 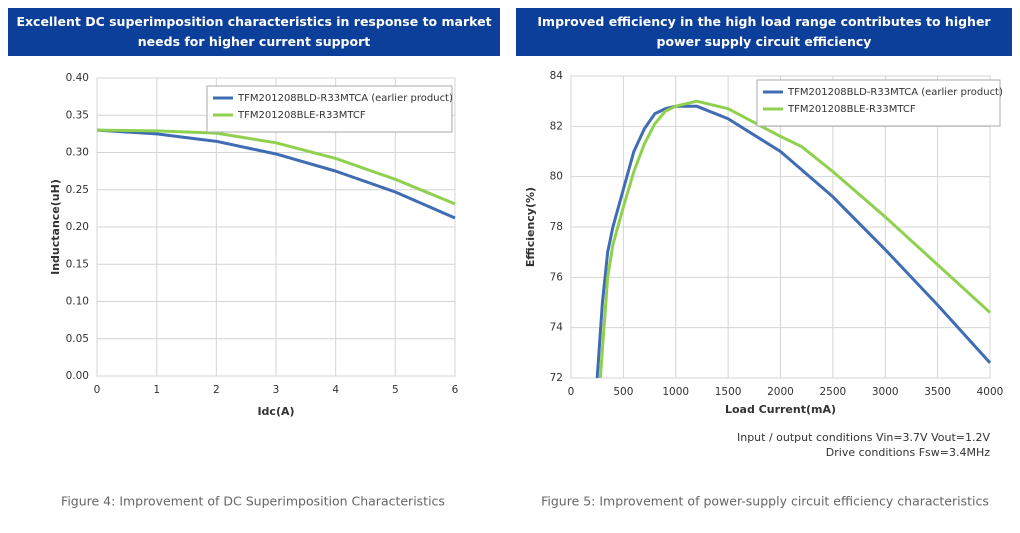 What do you see at coordinates (937, 392) in the screenshot?
I see `x-tick-label: 3500` at bounding box center [937, 392].